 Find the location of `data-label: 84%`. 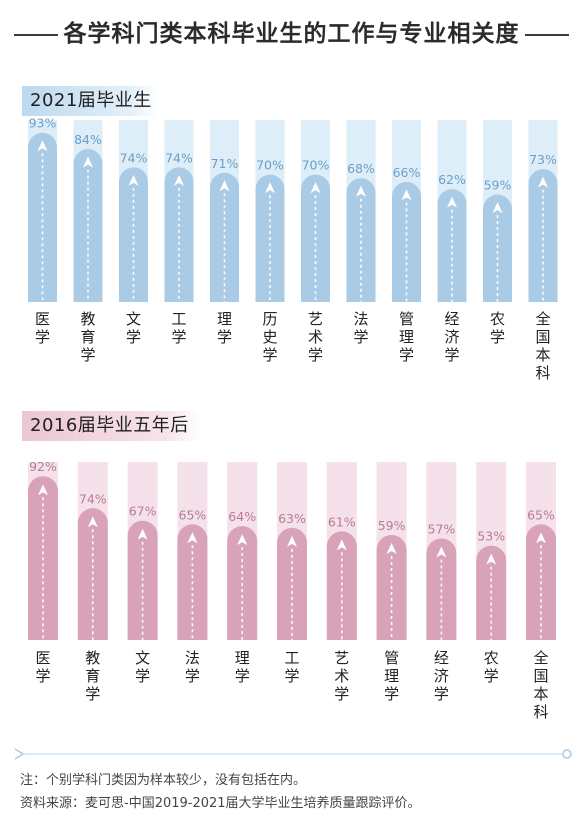

data-label: 84% is located at coordinates (88, 139).